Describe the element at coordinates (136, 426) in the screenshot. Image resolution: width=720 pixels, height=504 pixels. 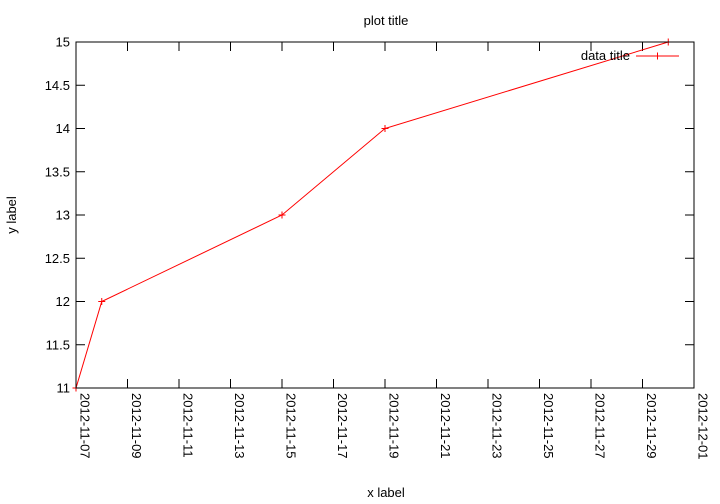
I see `x-tick-label: 2012-11-09` at that location.